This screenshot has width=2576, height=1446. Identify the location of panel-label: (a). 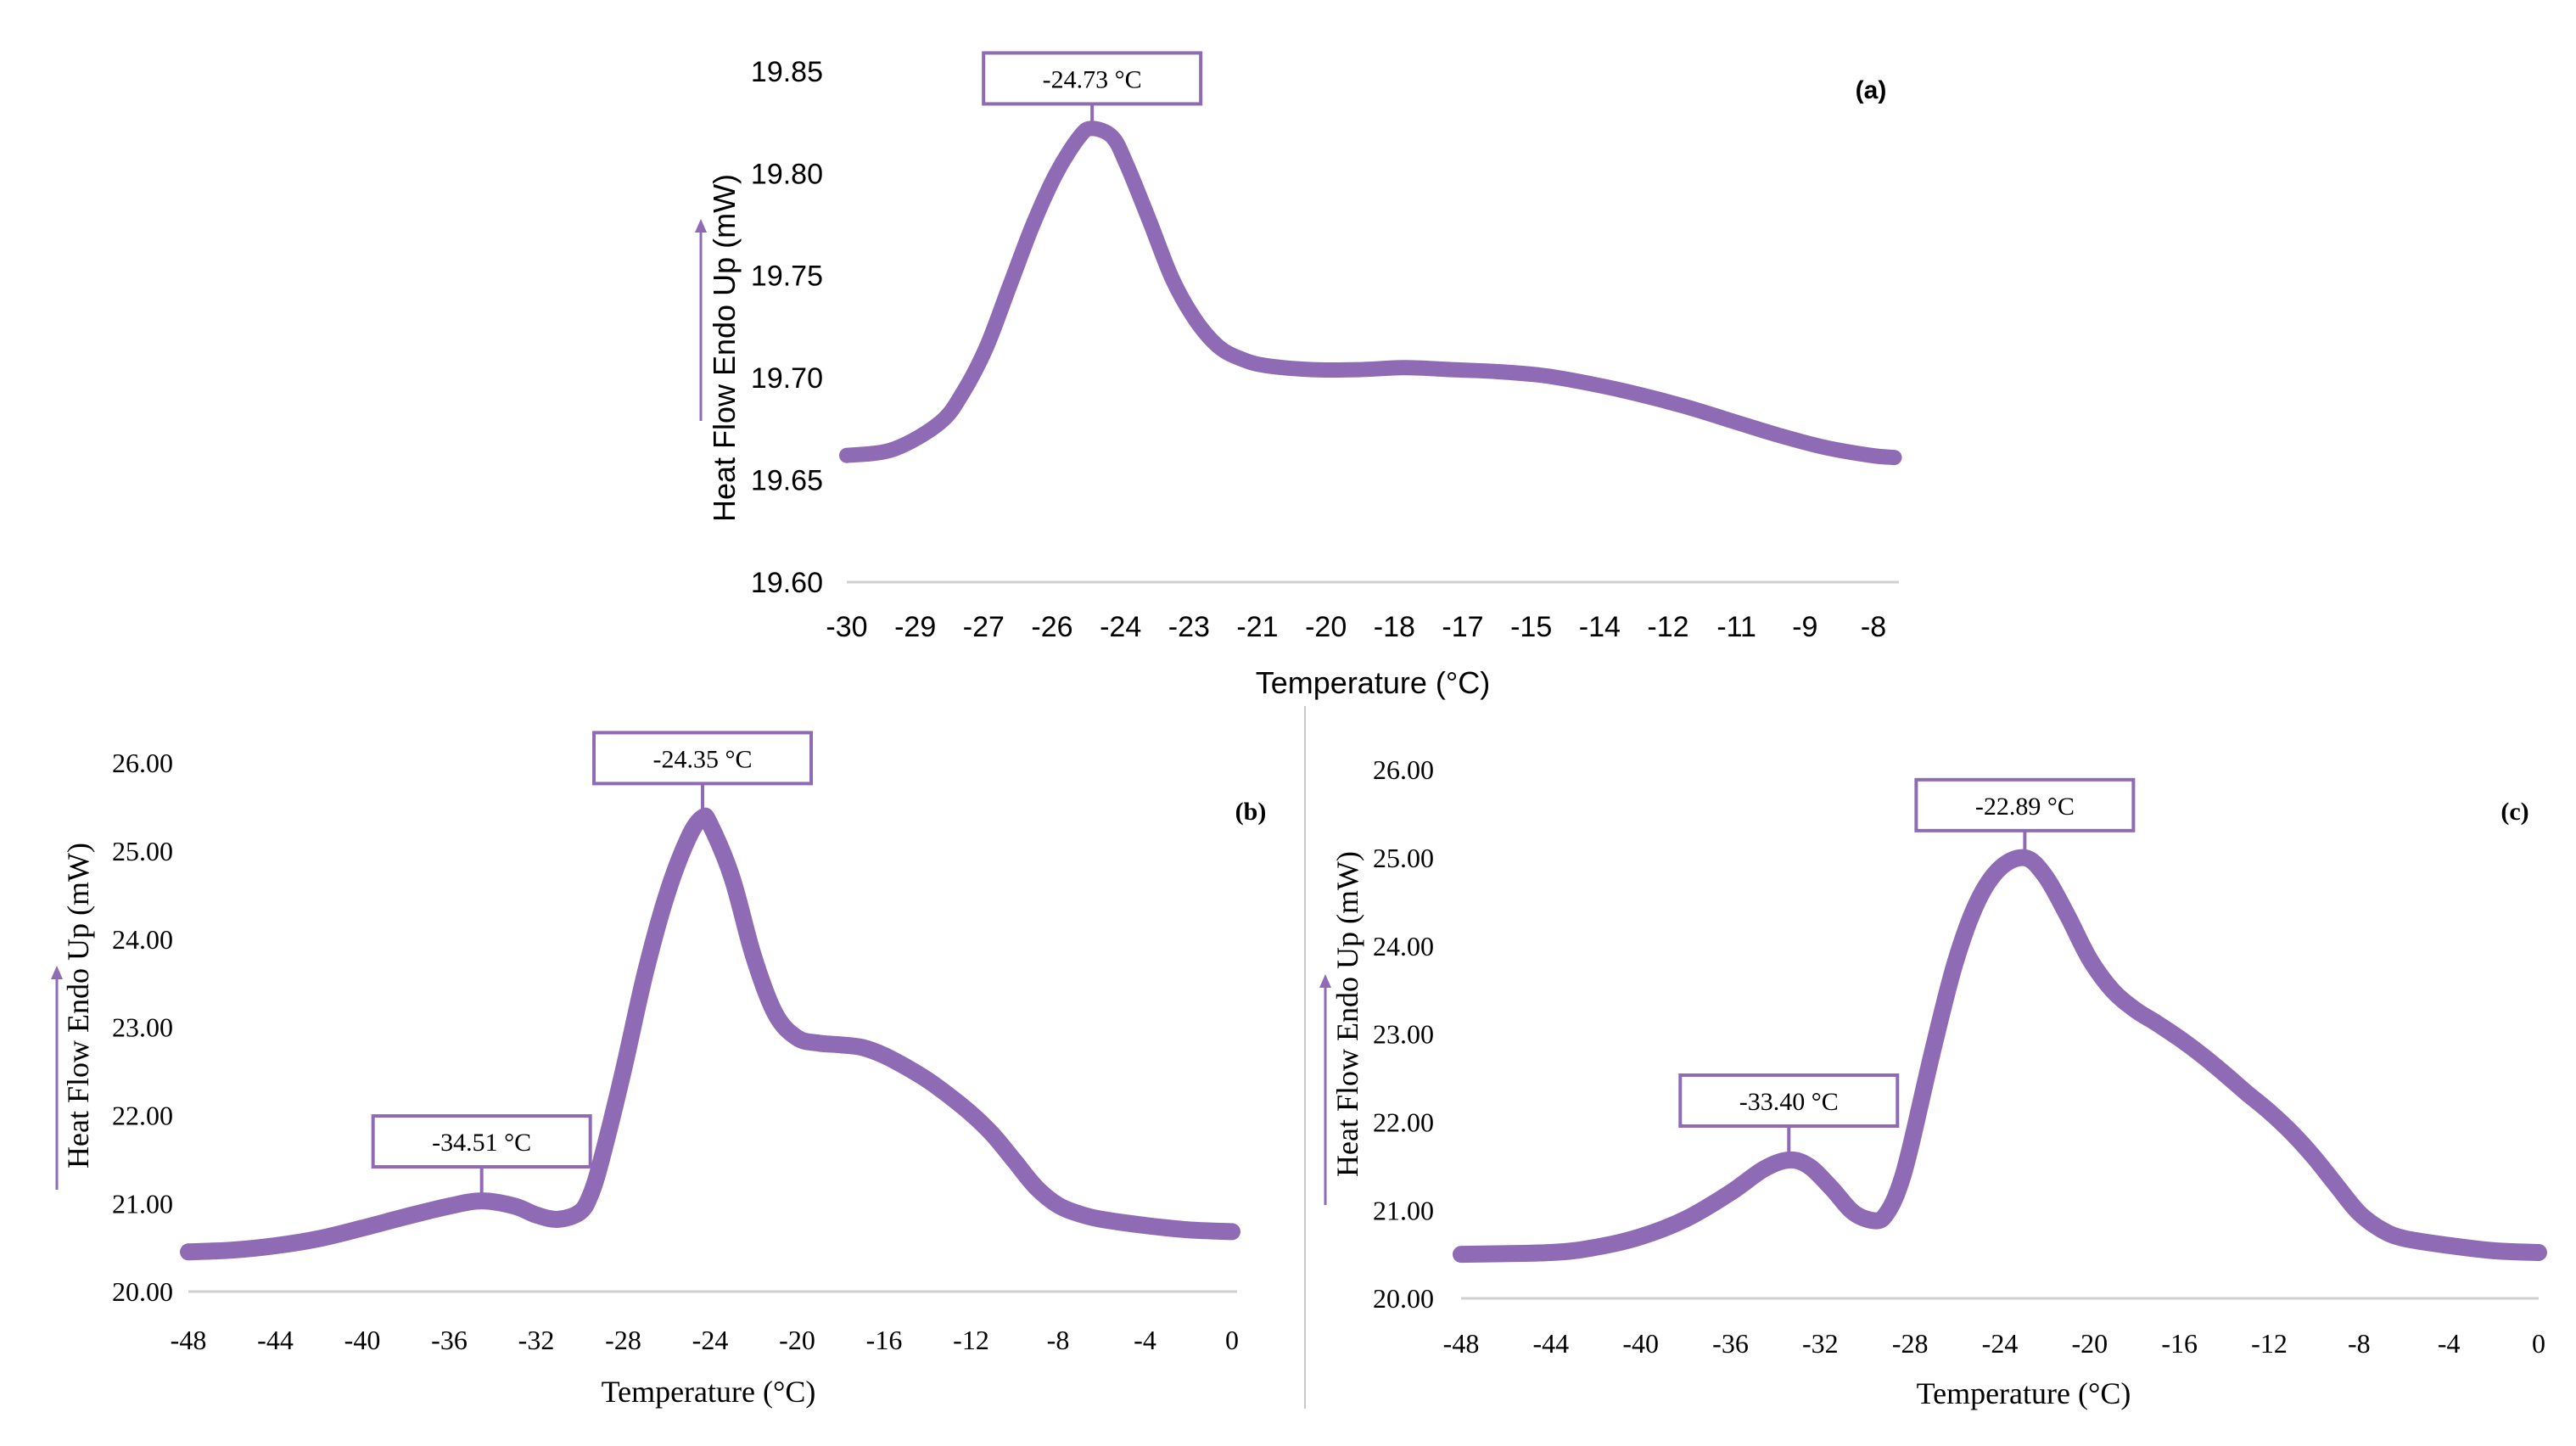
(1871, 90).